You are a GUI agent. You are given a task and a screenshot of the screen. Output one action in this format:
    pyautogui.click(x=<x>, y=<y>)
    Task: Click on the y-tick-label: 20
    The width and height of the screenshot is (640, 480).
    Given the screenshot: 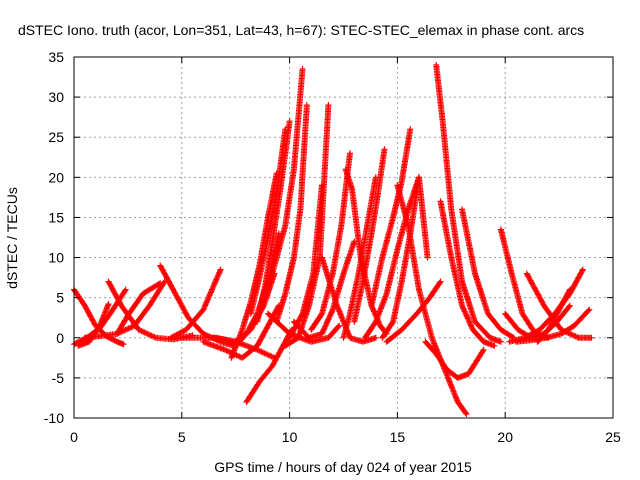 What is the action you would take?
    pyautogui.click(x=56, y=177)
    